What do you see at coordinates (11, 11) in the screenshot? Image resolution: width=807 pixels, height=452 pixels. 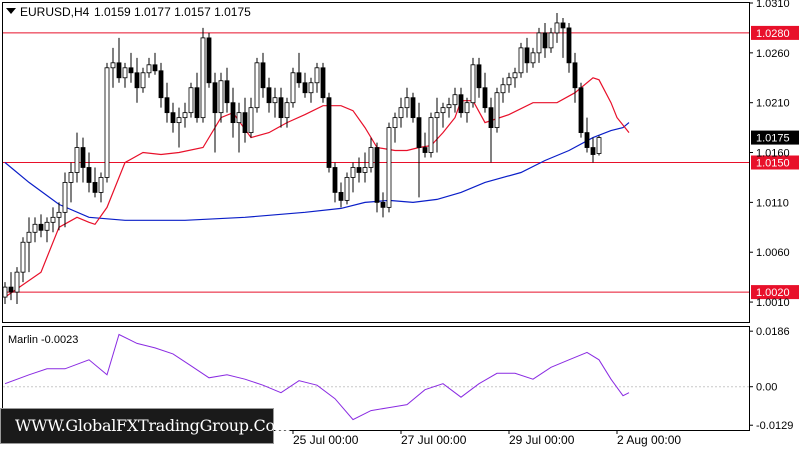 I see `menu-triangle-icon` at bounding box center [11, 11].